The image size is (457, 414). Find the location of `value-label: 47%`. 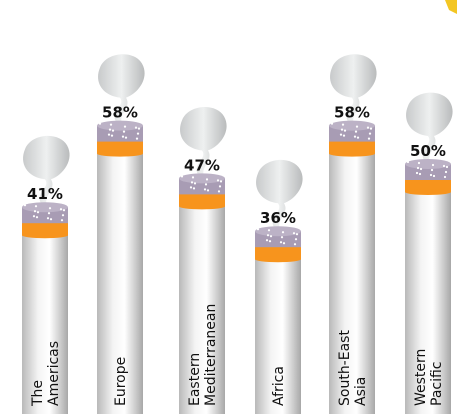

value-label: 47% is located at coordinates (202, 165).